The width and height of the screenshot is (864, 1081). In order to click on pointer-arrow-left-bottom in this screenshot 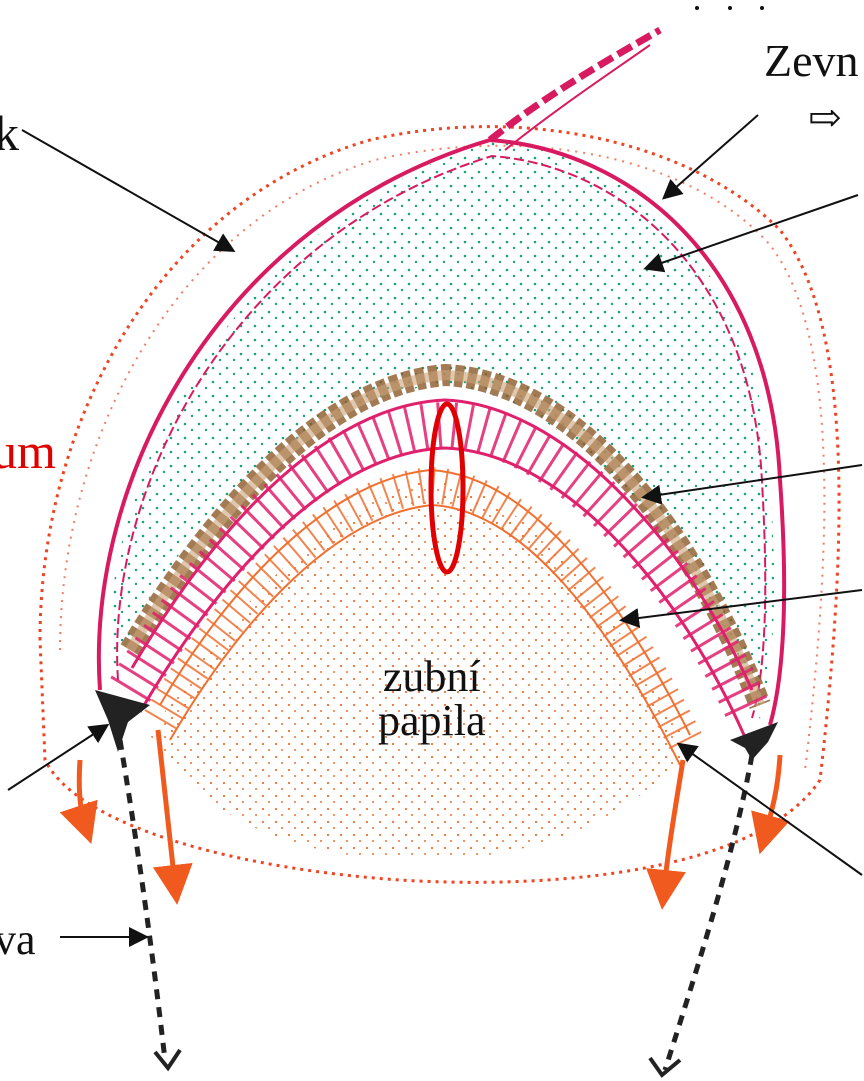, I will do `click(58, 757)`.